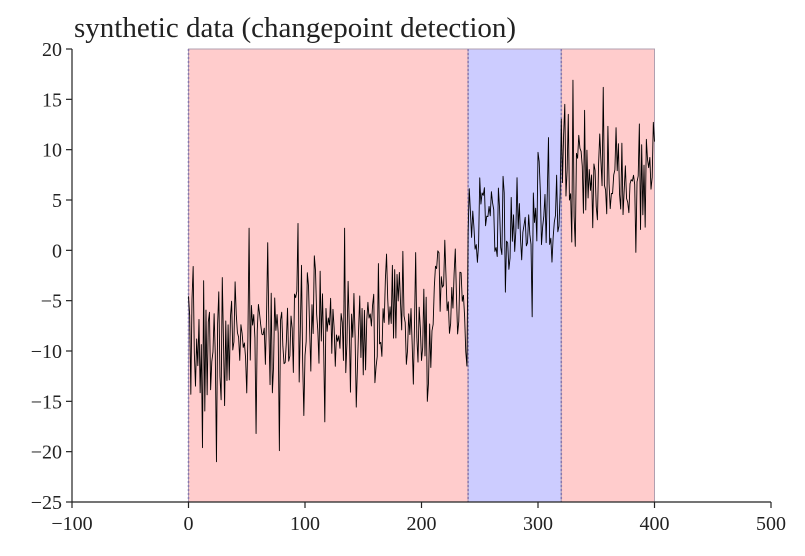  I want to click on y-tick-label: −10, so click(46, 352).